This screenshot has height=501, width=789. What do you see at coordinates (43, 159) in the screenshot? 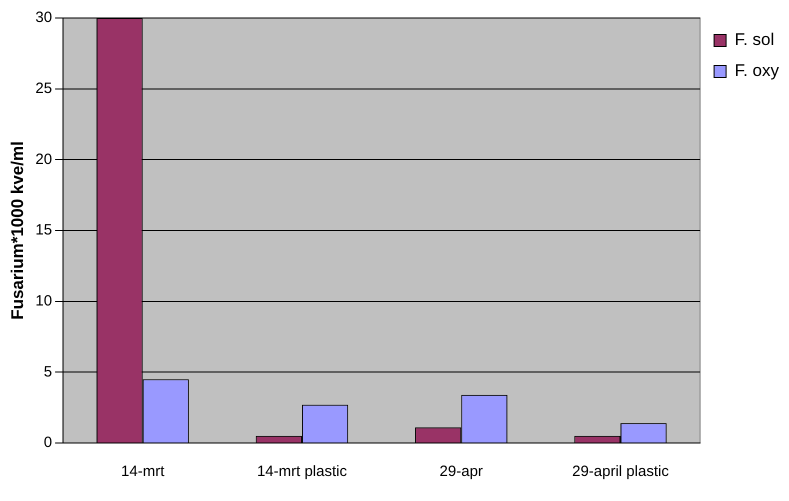
I see `y-tick-label: 20` at bounding box center [43, 159].